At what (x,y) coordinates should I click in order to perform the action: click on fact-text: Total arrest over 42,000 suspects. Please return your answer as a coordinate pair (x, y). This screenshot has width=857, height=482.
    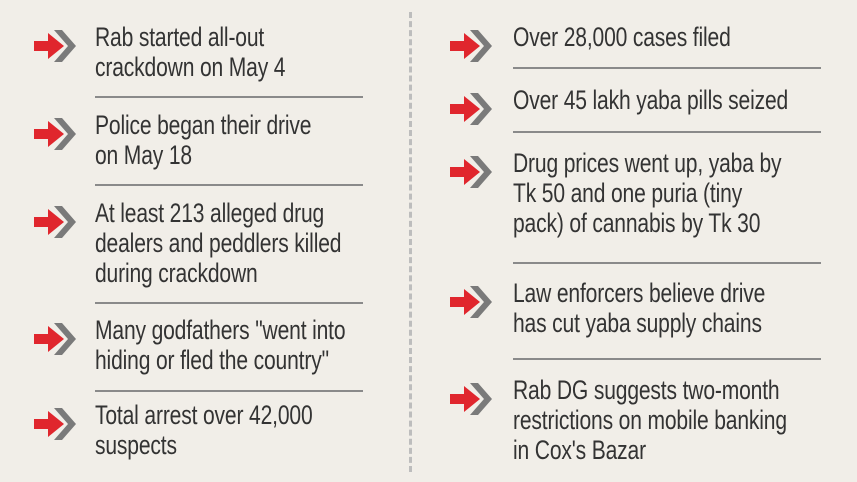
    Looking at the image, I should click on (204, 430).